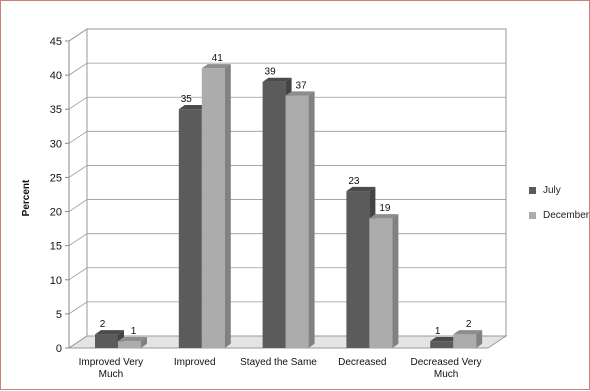 Image resolution: width=590 pixels, height=391 pixels. I want to click on legend-item-july: July, so click(559, 190).